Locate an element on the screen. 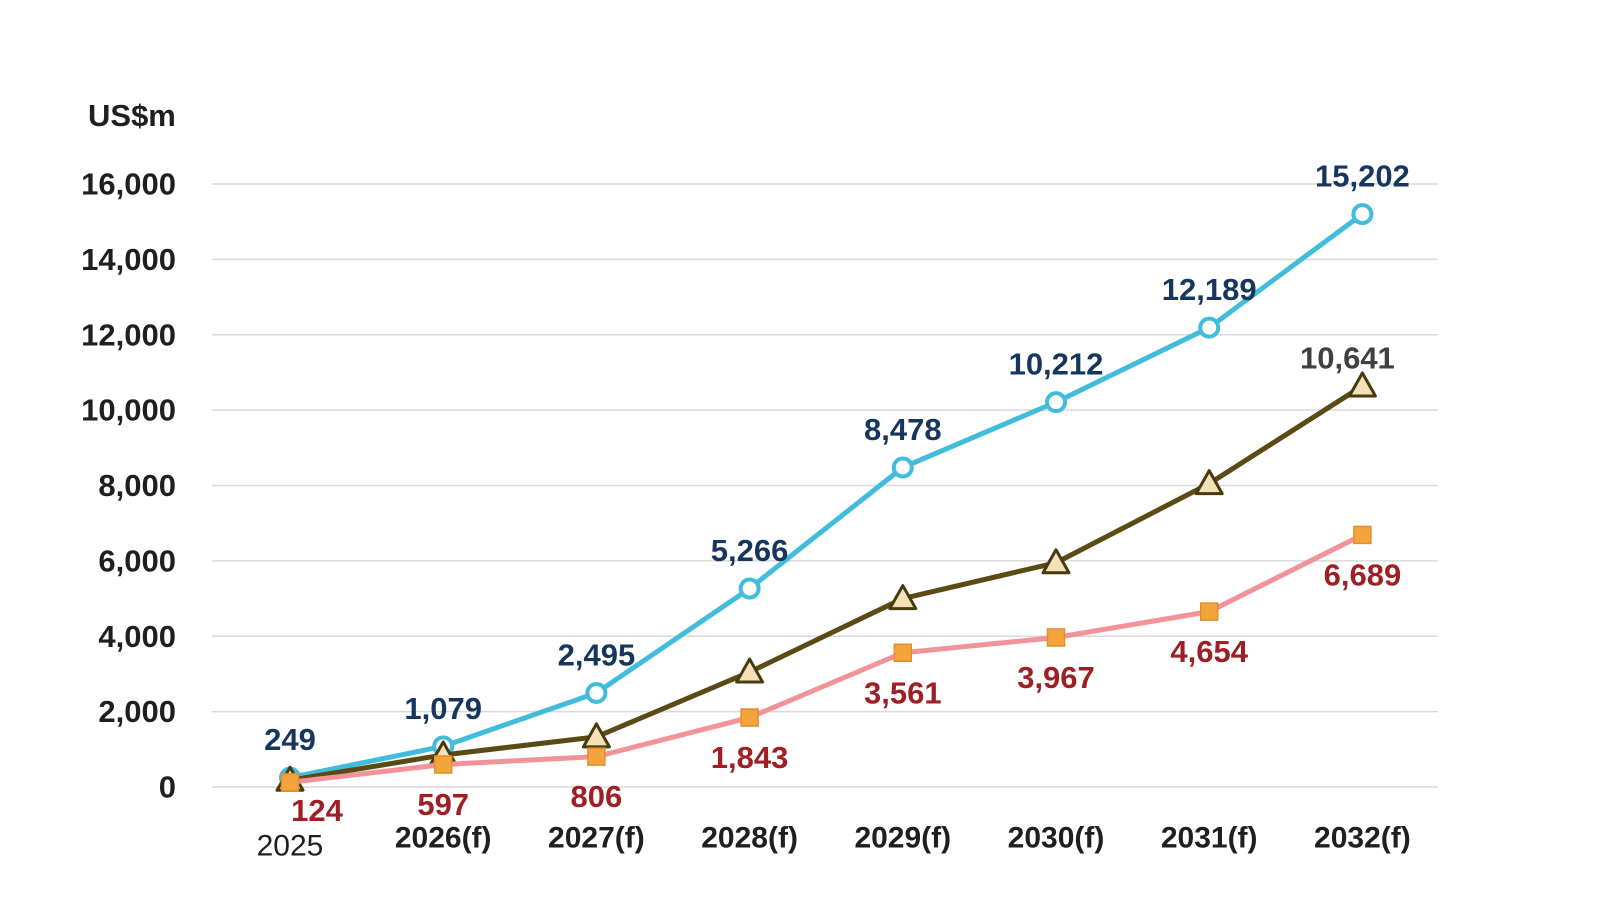  data-label: 4,654 is located at coordinates (1209, 651).